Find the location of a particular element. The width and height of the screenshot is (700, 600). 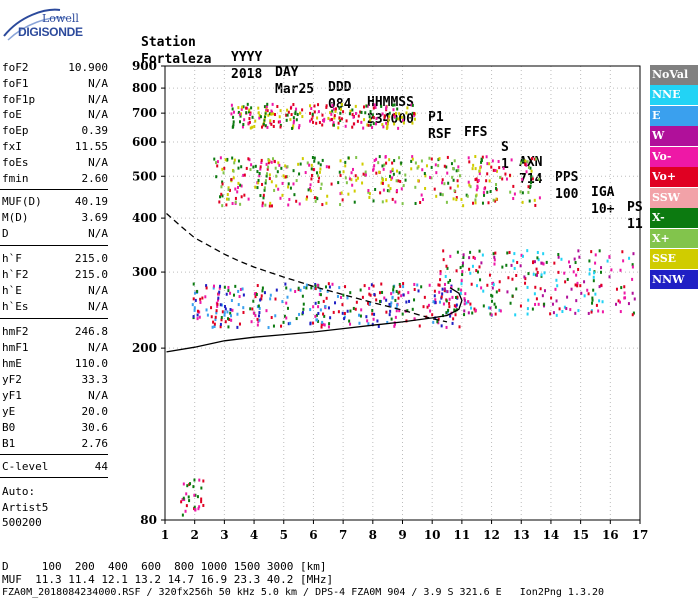

legend-item-sse: SSE is located at coordinates (674, 259).